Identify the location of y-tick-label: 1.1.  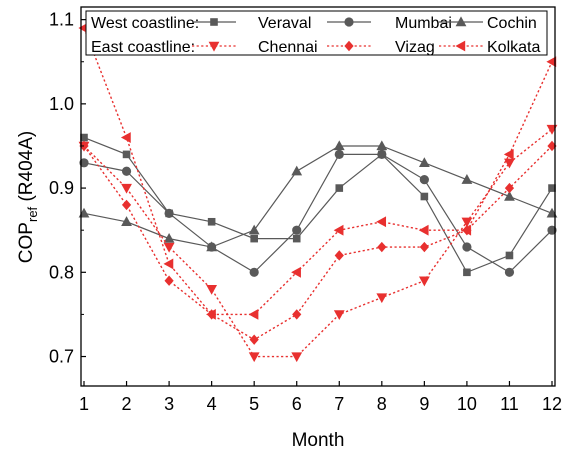
(61, 20).